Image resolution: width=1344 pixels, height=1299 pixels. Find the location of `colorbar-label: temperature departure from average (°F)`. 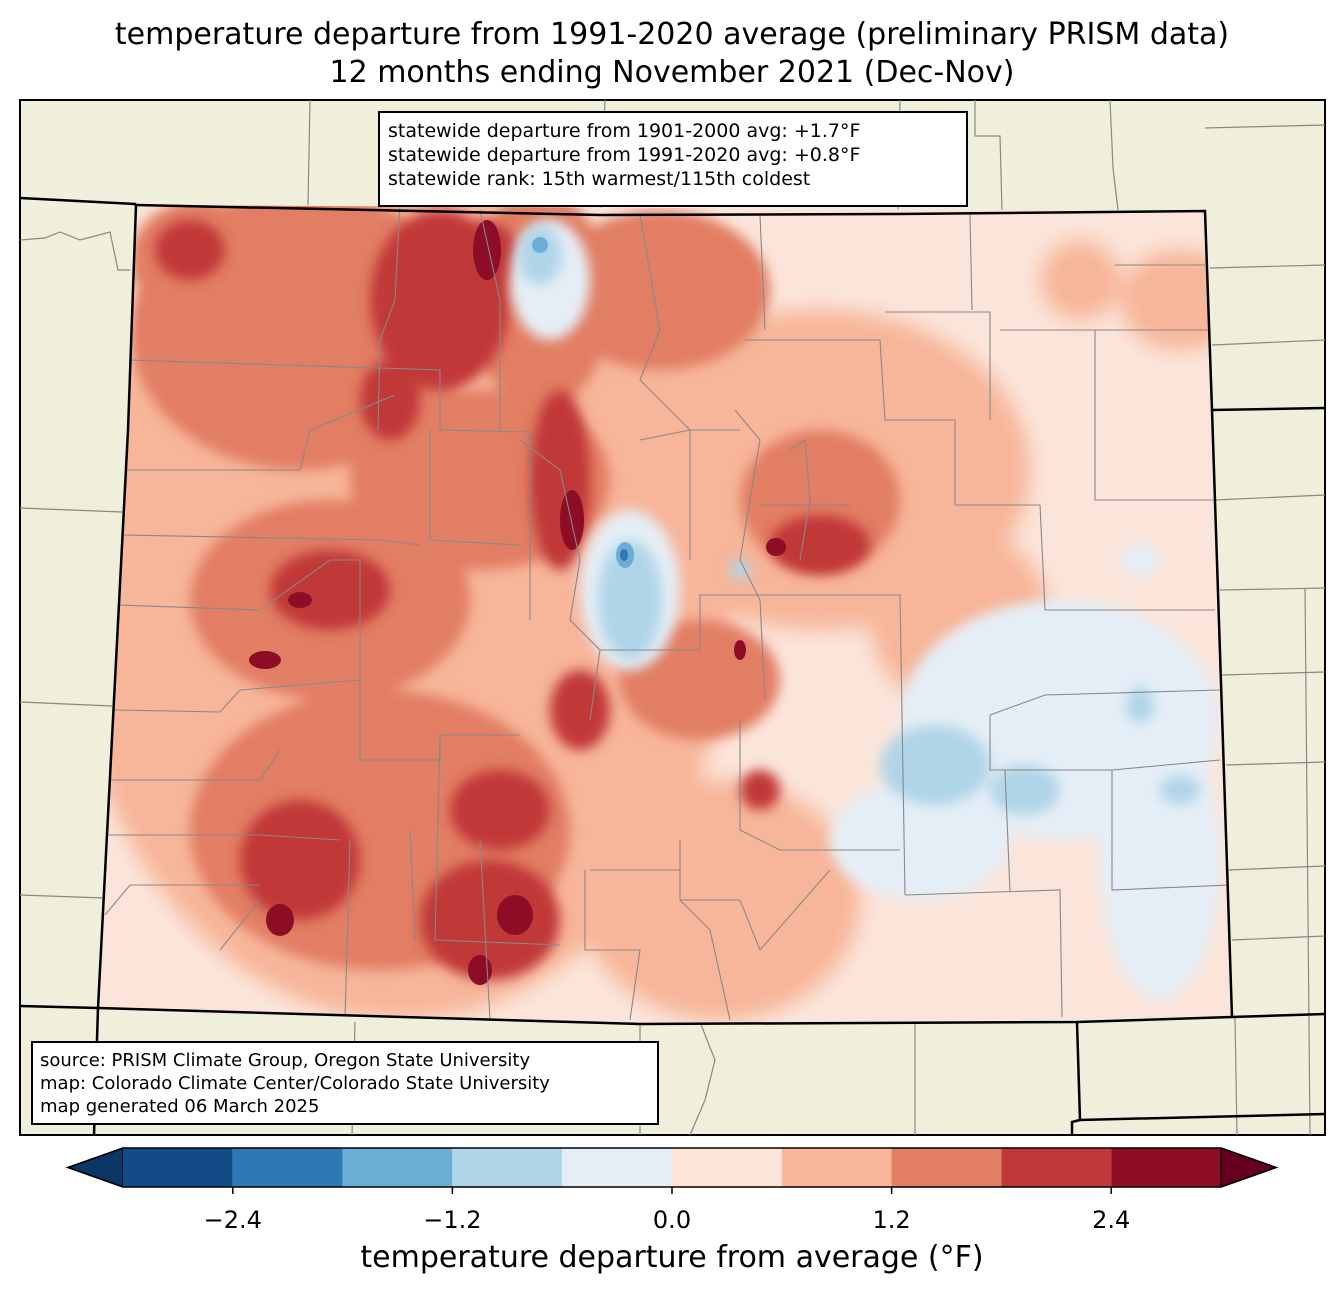

colorbar-label: temperature departure from average (°F) is located at coordinates (672, 1257).